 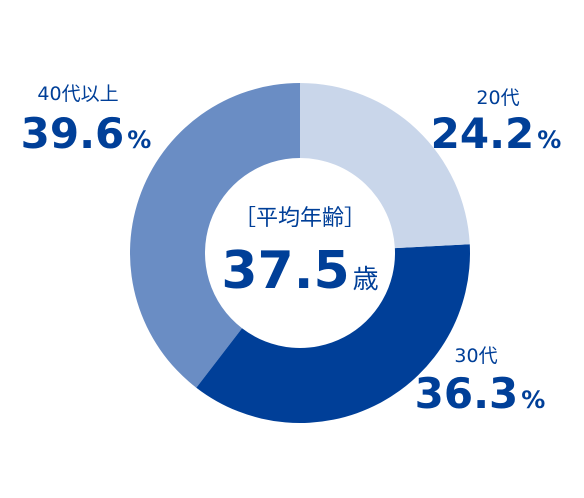 What do you see at coordinates (475, 356) in the screenshot?
I see `category-label: 30代` at bounding box center [475, 356].